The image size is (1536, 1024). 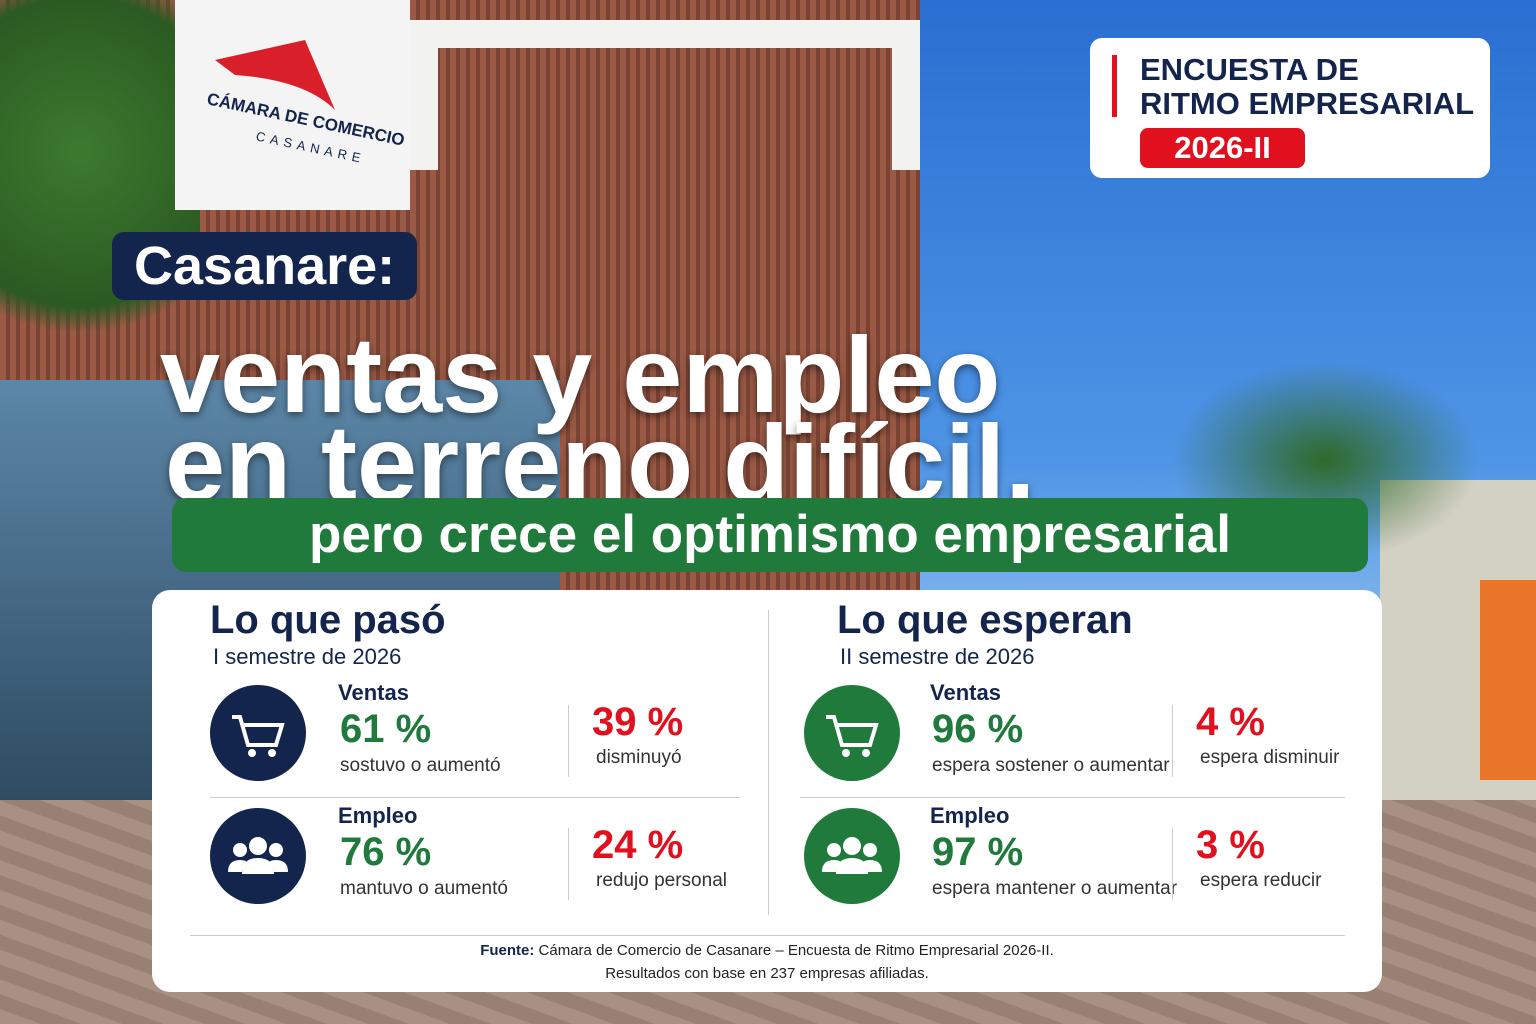 I want to click on sign: CÁMARA DE COMERCIO CASANARE, so click(x=292, y=105).